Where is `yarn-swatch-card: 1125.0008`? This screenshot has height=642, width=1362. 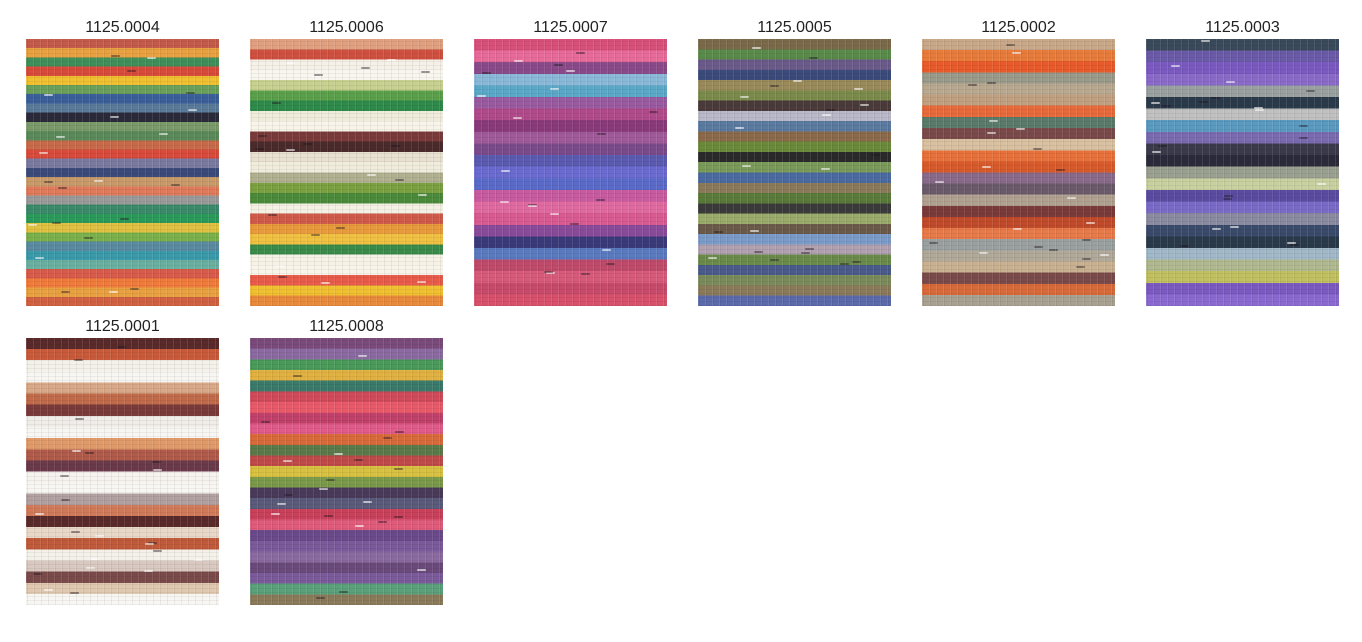
yarn-swatch-card: 1125.0008 is located at coordinates (346, 460).